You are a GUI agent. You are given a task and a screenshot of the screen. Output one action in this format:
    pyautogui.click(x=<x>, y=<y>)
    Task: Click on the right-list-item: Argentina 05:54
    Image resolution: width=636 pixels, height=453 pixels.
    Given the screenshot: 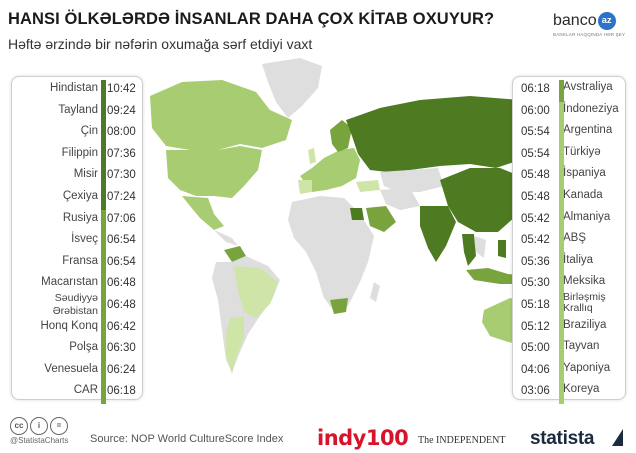 What is the action you would take?
    pyautogui.click(x=569, y=134)
    